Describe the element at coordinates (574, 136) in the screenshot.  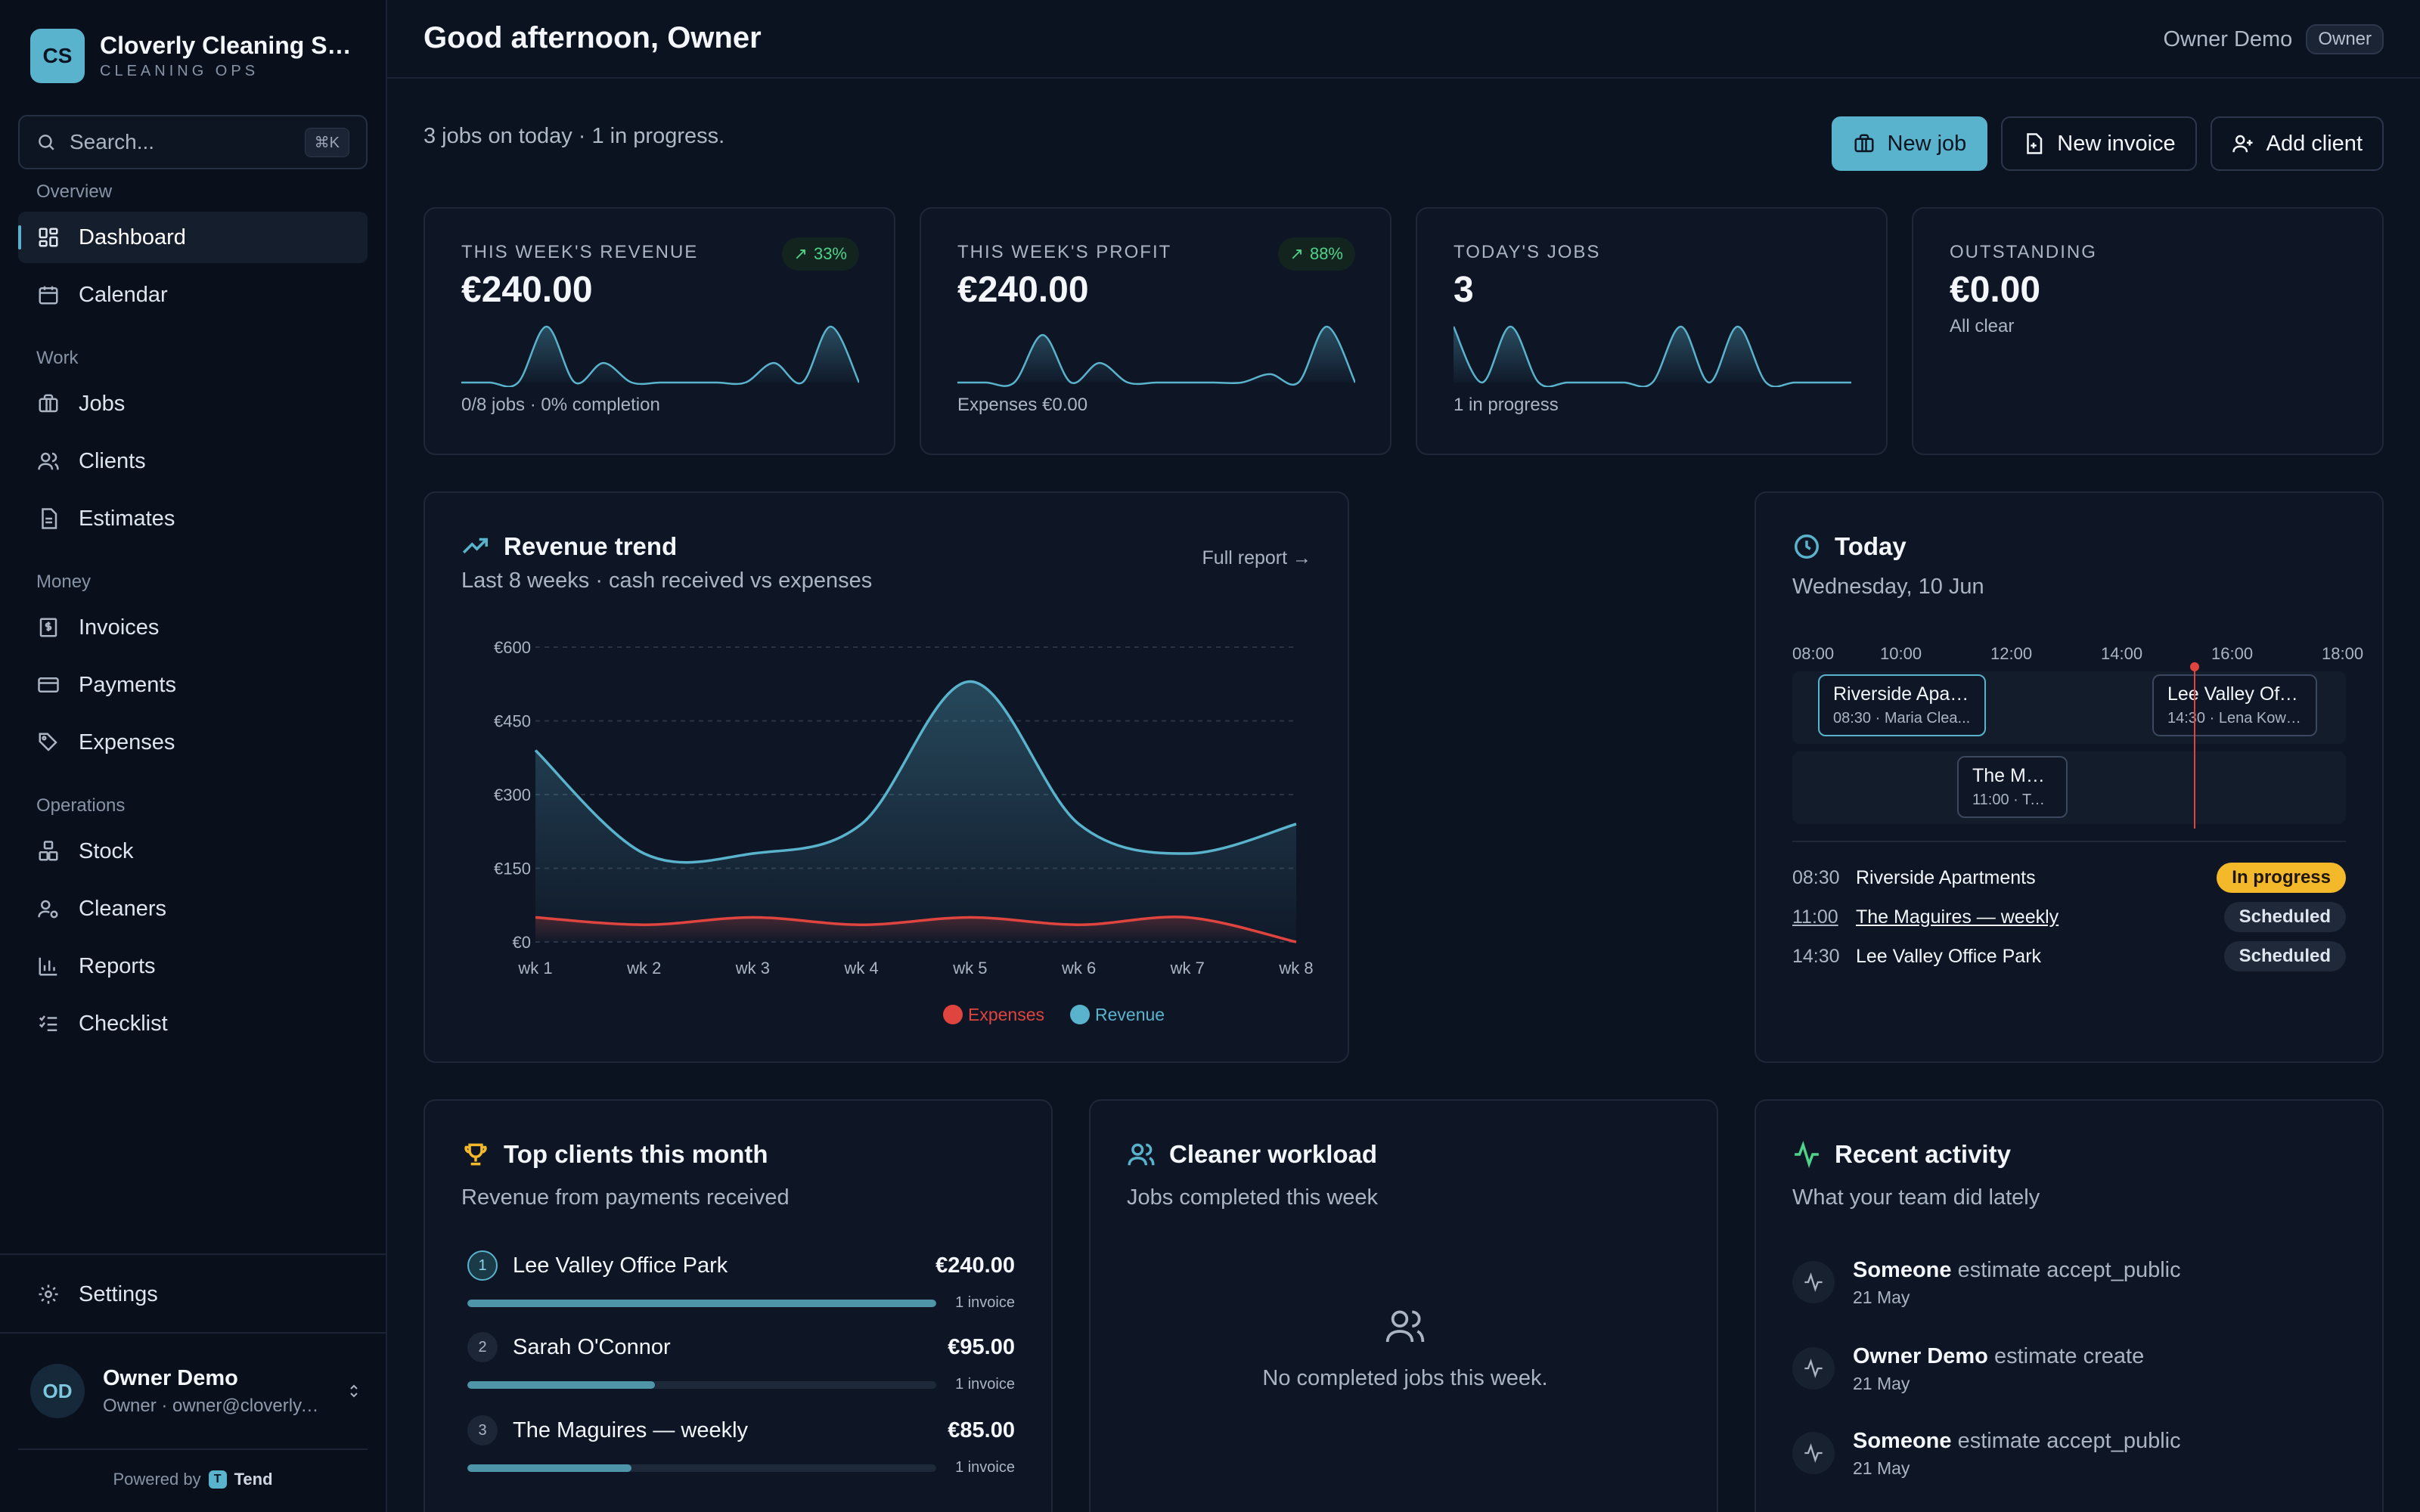
I see `jobs-summary: 3 jobs on today · 1 in progress.` at that location.